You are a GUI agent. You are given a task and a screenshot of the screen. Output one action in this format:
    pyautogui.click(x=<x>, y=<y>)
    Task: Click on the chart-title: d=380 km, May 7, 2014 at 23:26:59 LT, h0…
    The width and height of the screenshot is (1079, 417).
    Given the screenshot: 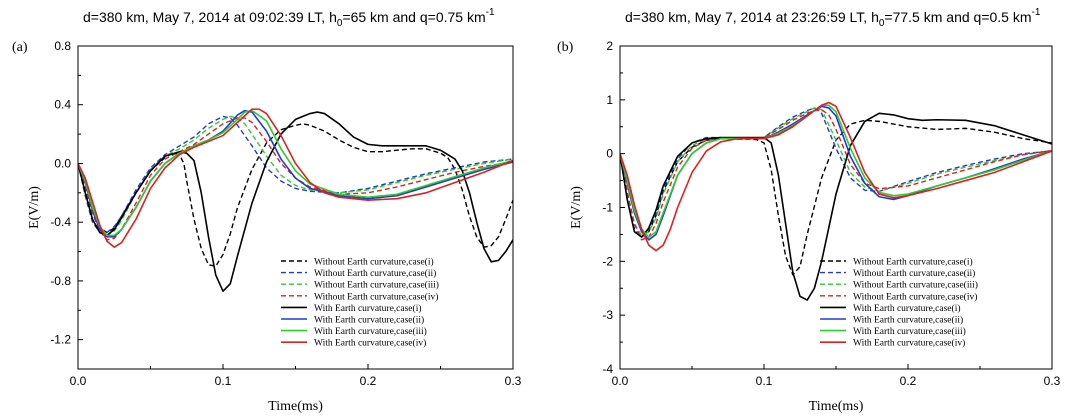 What is the action you would take?
    pyautogui.click(x=833, y=18)
    